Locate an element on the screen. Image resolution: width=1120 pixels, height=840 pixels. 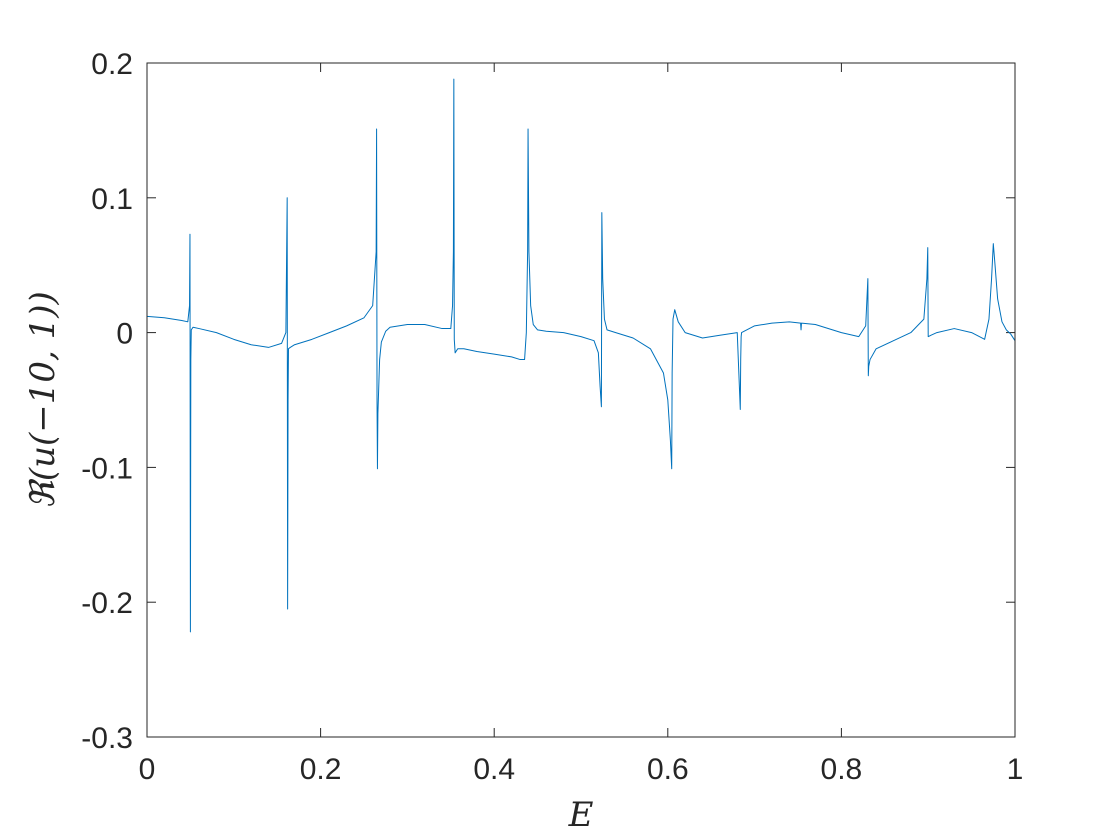
y-axis-label: ℜ(u(−10, 1)) is located at coordinates (43, 400).